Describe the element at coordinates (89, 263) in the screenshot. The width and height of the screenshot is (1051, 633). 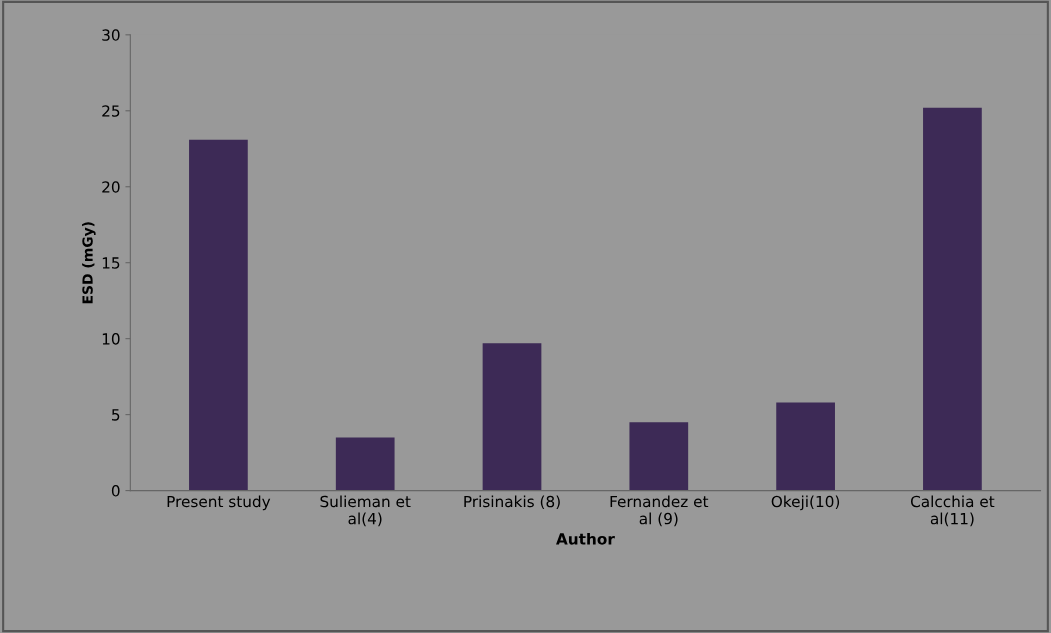
I see `y-axis-title: ESD (mGy)` at that location.